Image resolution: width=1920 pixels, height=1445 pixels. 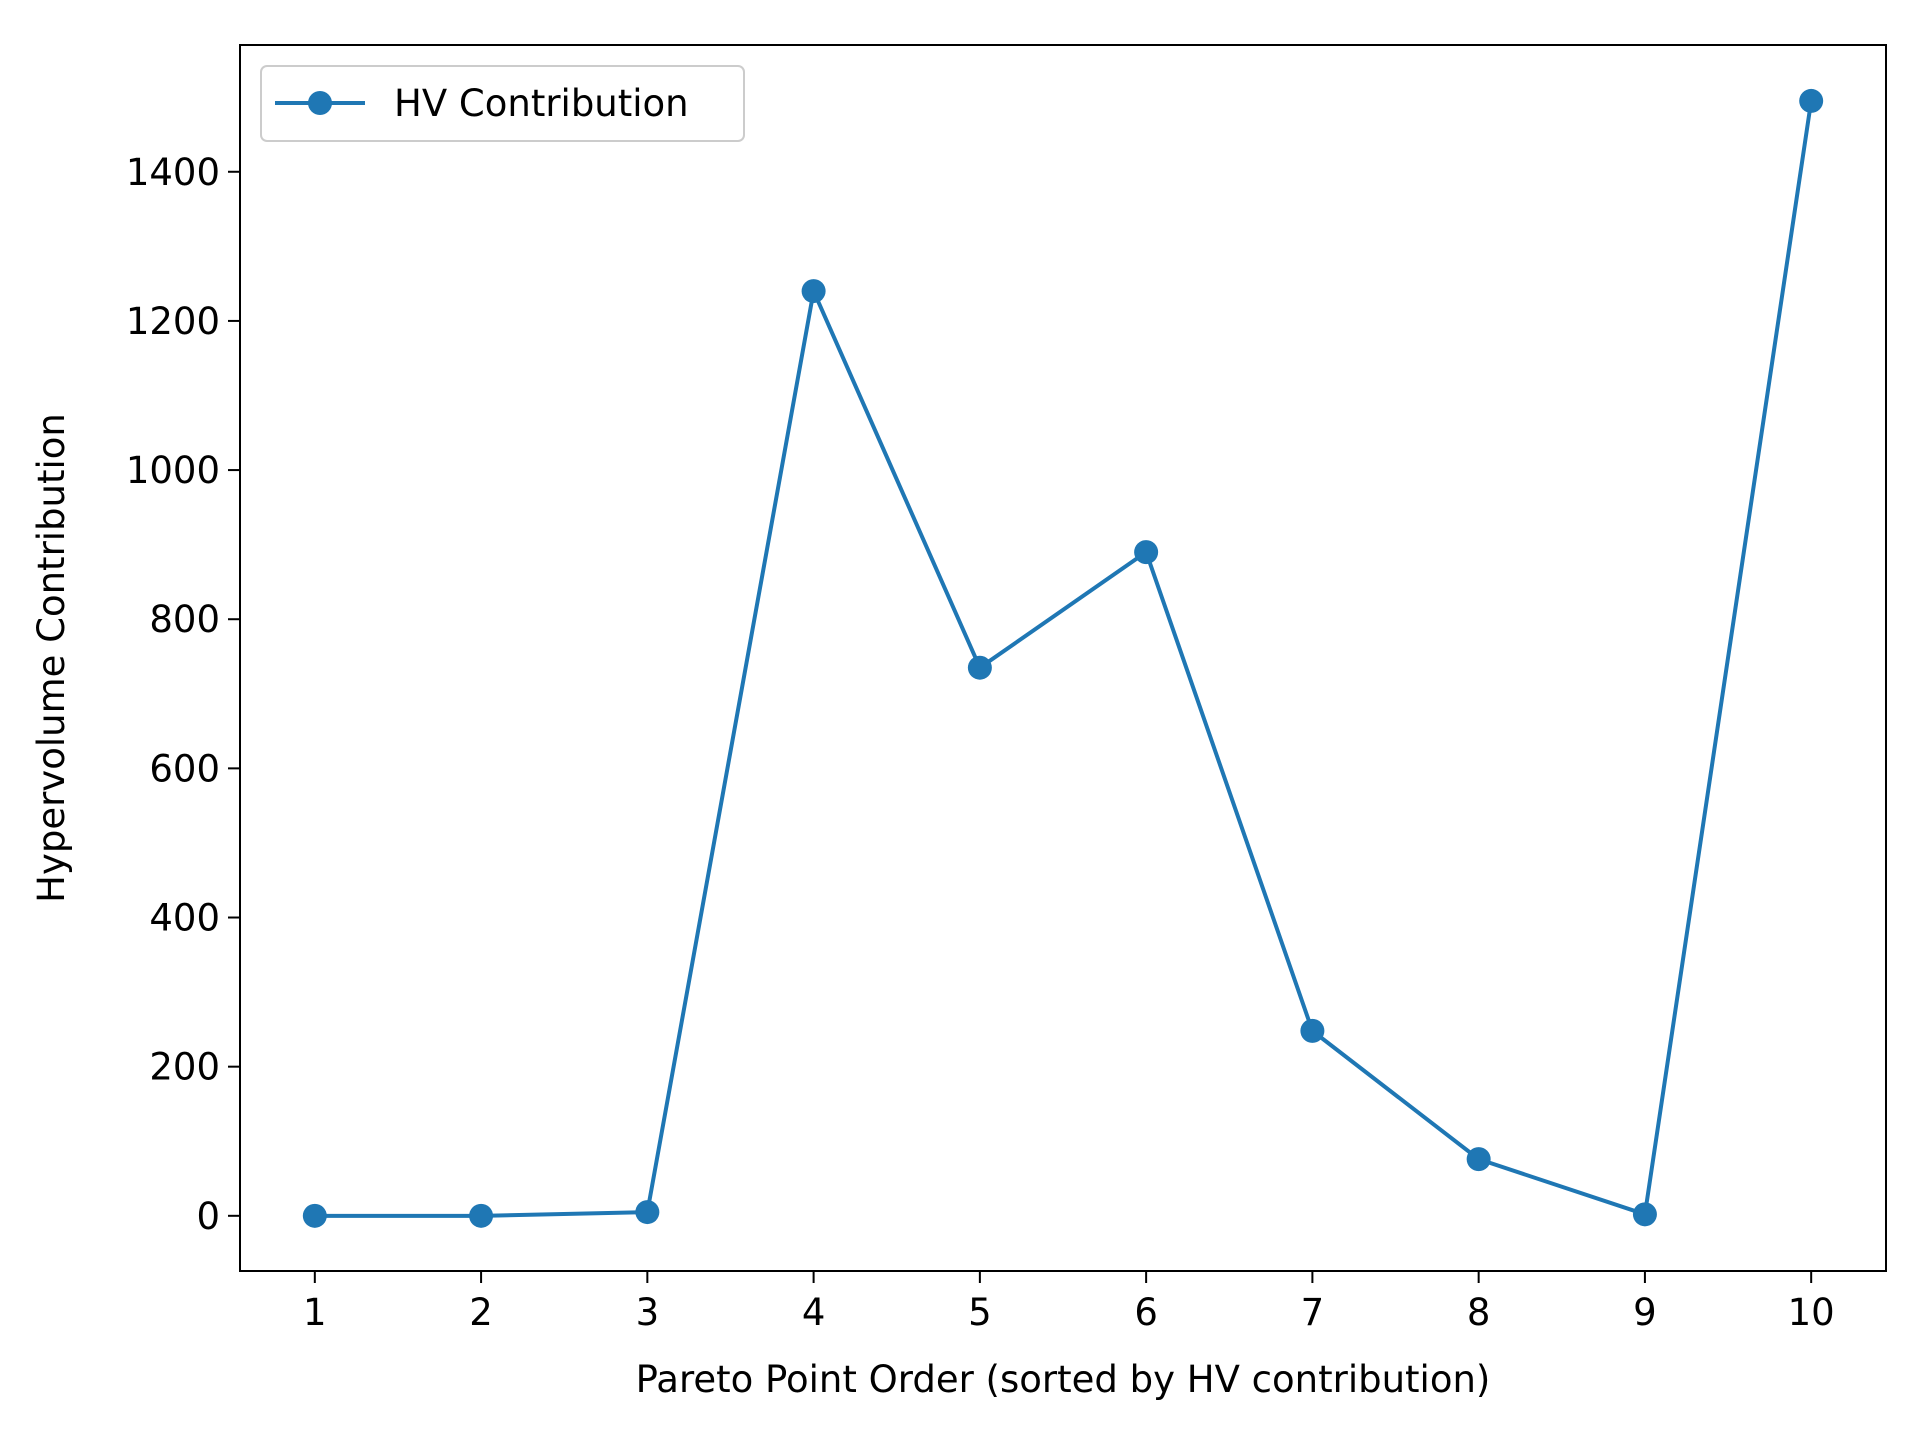 I want to click on x-tick-label: 5, so click(x=980, y=1312).